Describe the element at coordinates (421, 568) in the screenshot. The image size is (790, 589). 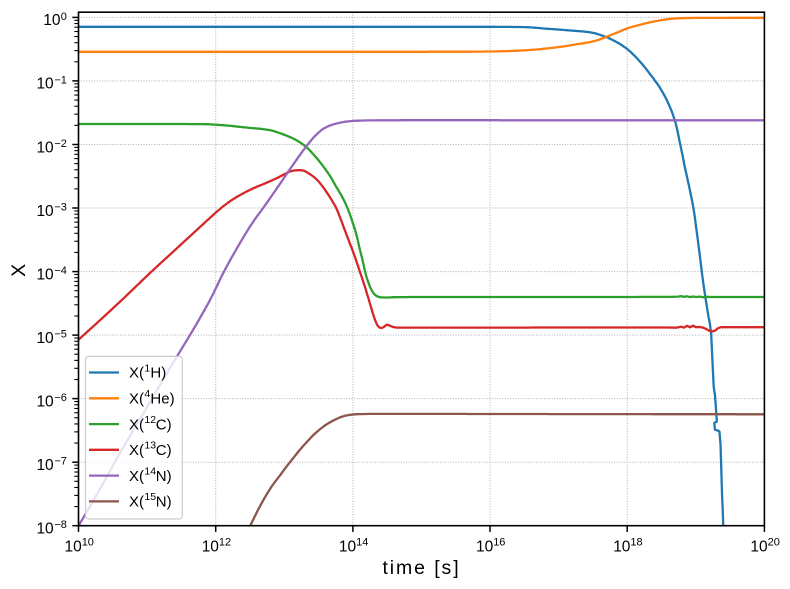
I see `svg-text: time [s]` at that location.